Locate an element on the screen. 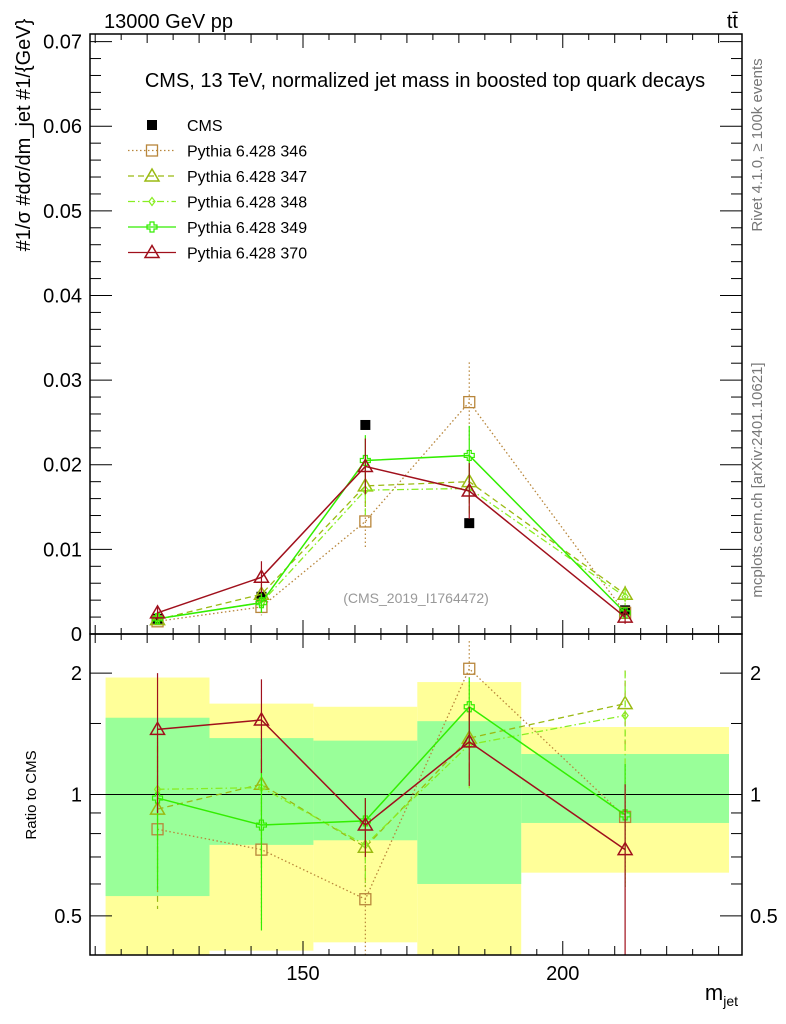 The height and width of the screenshot is (1024, 786). y-tick-label: 0.05 is located at coordinates (62, 212).